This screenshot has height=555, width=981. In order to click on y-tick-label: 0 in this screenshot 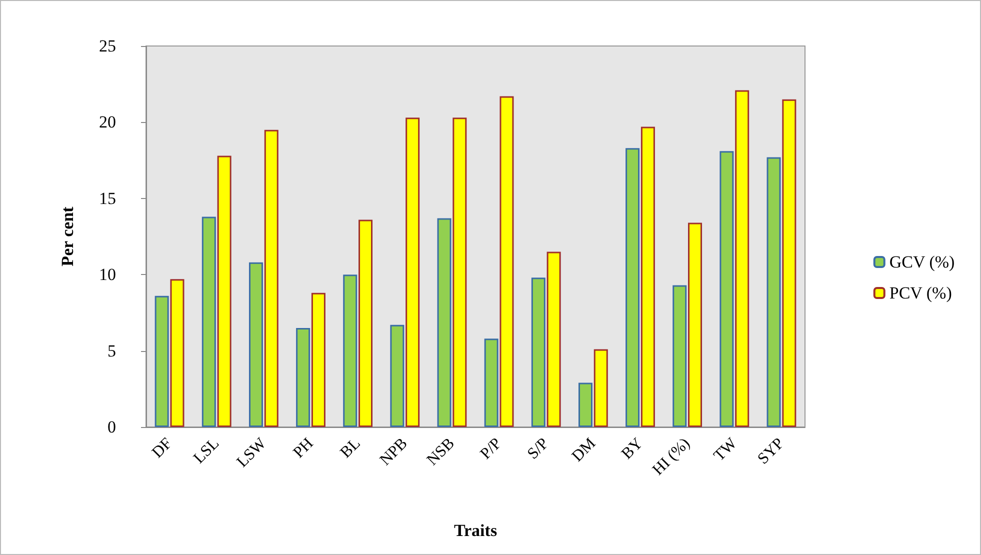, I will do `click(112, 427)`.